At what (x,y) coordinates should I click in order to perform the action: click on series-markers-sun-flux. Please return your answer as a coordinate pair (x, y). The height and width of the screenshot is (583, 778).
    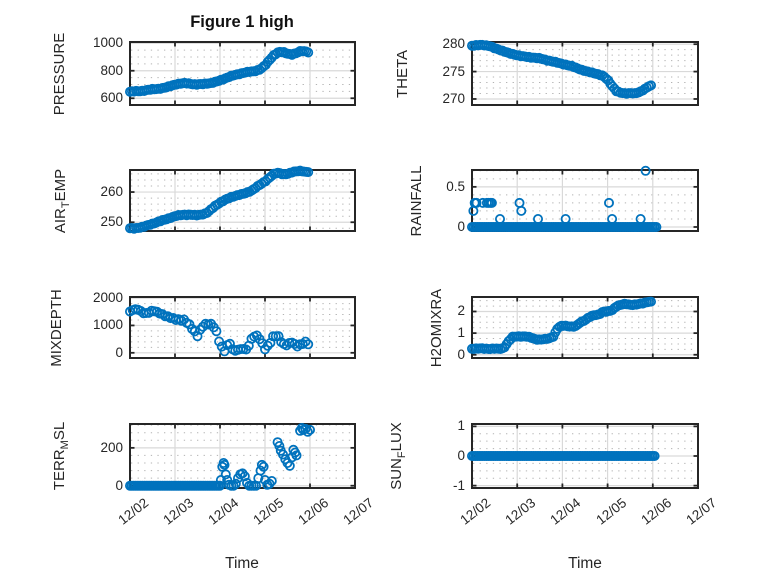
    Looking at the image, I should click on (563, 455).